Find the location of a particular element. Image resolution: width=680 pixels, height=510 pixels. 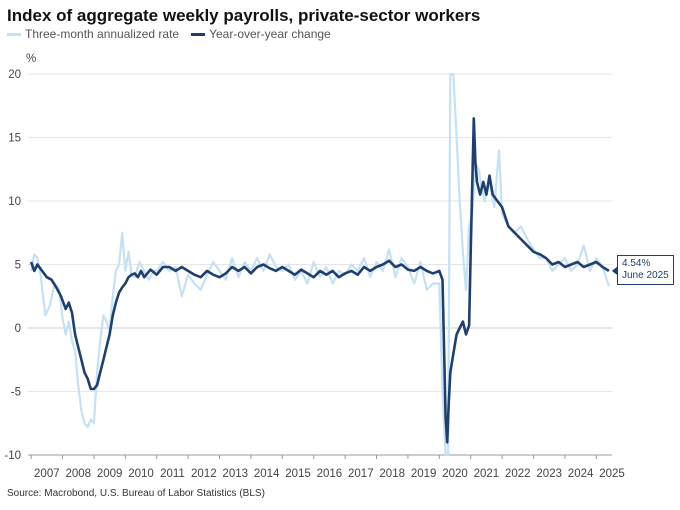

x-tick-label: 2021 is located at coordinates (487, 474).